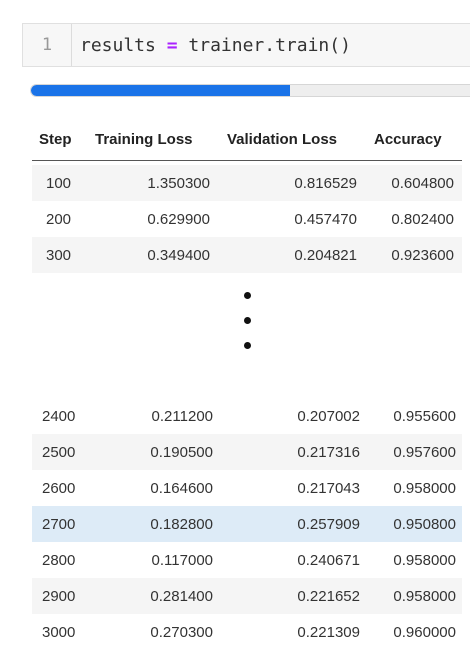 The image size is (470, 658). Describe the element at coordinates (424, 632) in the screenshot. I see `cell-accuracy: 0.960000` at that location.